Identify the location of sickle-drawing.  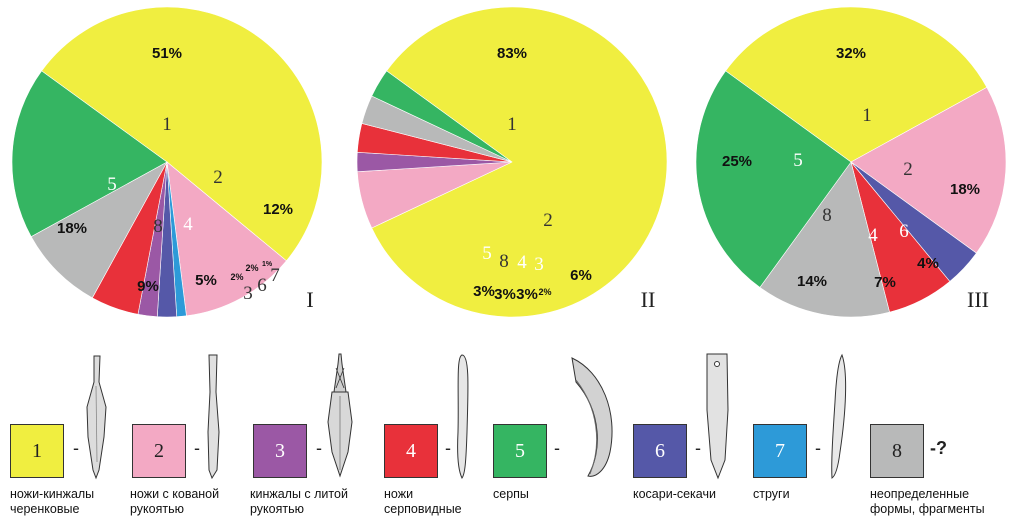
(592, 417).